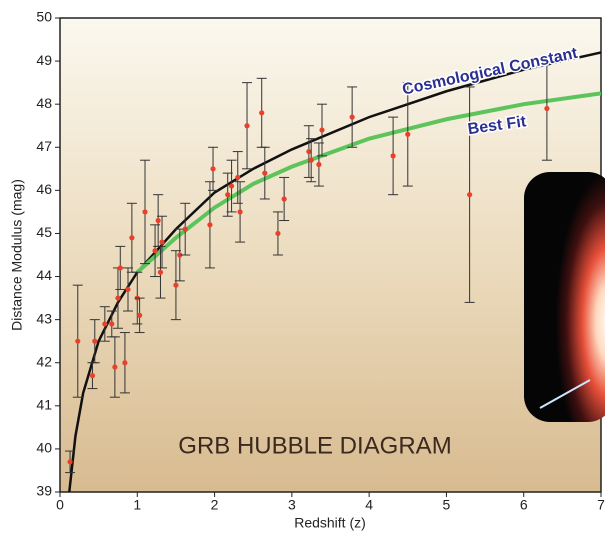 The width and height of the screenshot is (605, 537). I want to click on x-tick-label: 1, so click(137, 505).